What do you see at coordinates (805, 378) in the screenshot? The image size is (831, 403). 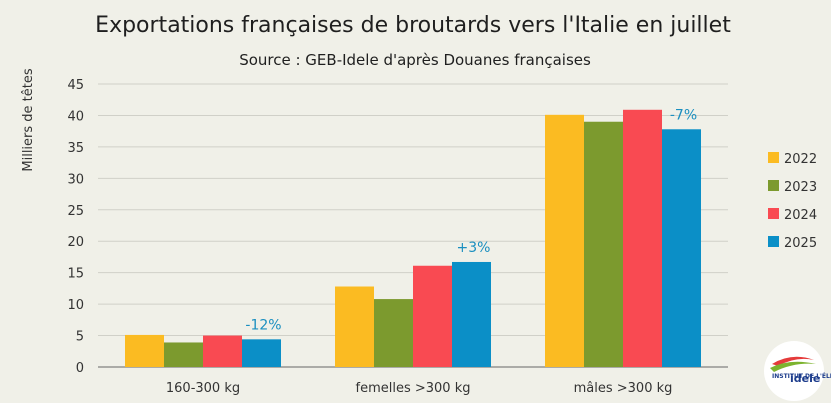 I see `logo-text-brand: idele` at bounding box center [805, 378].